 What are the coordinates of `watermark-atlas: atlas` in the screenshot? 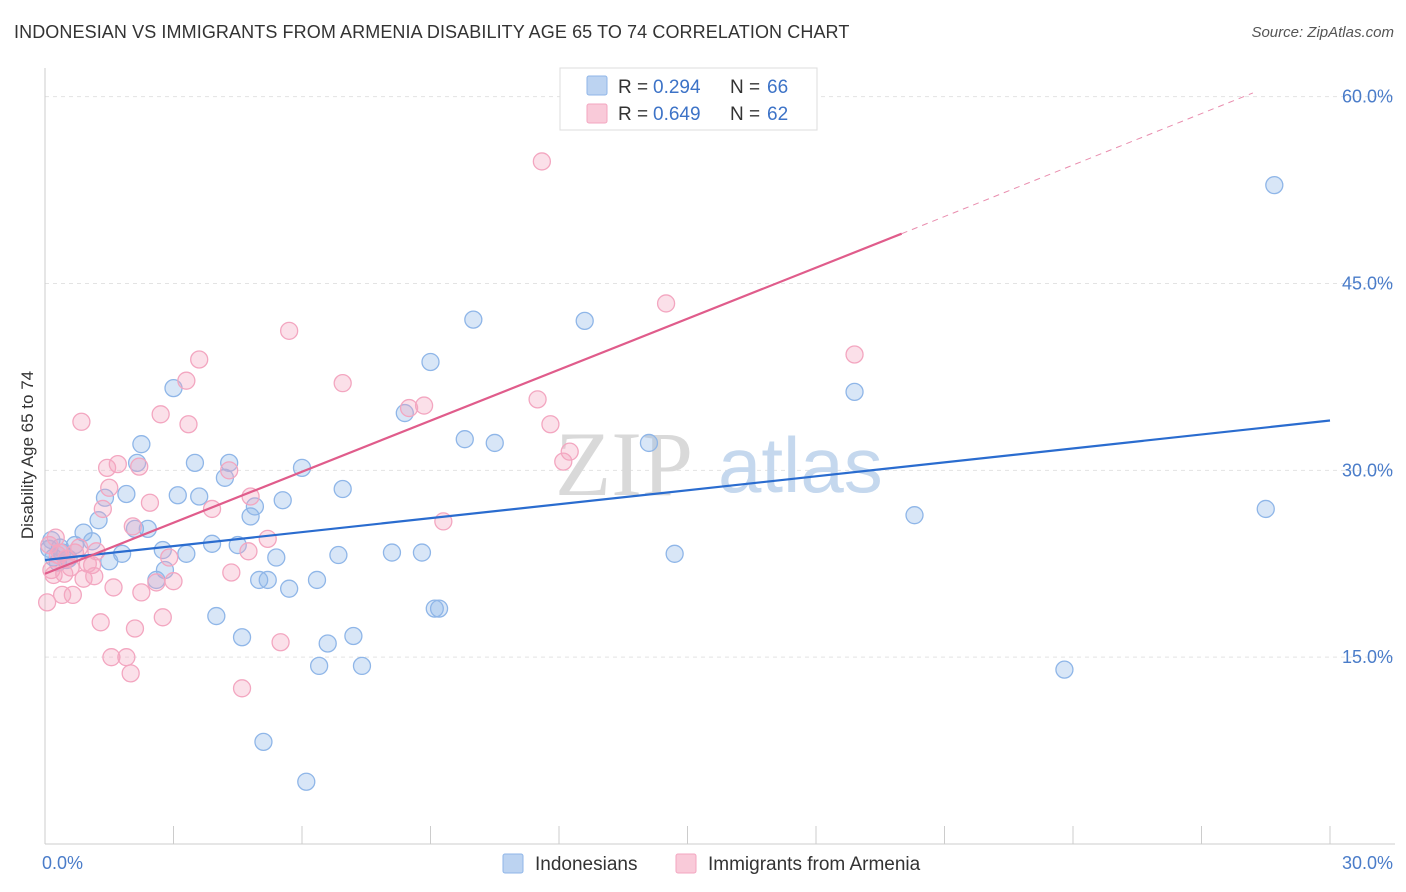 It's located at (800, 465).